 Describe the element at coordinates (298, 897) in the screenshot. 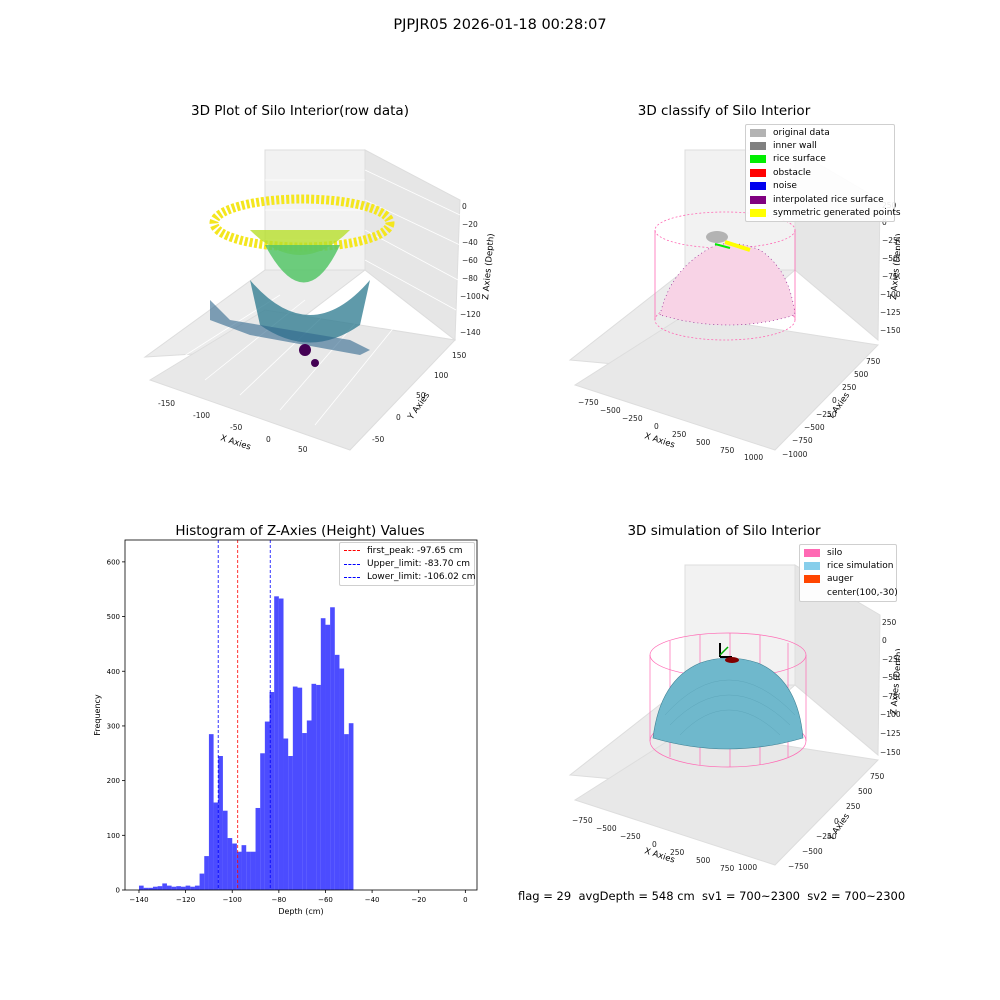

I see `histogram-x-ticks: −140 −120 −100 −80 −60 −40 −20 0` at that location.